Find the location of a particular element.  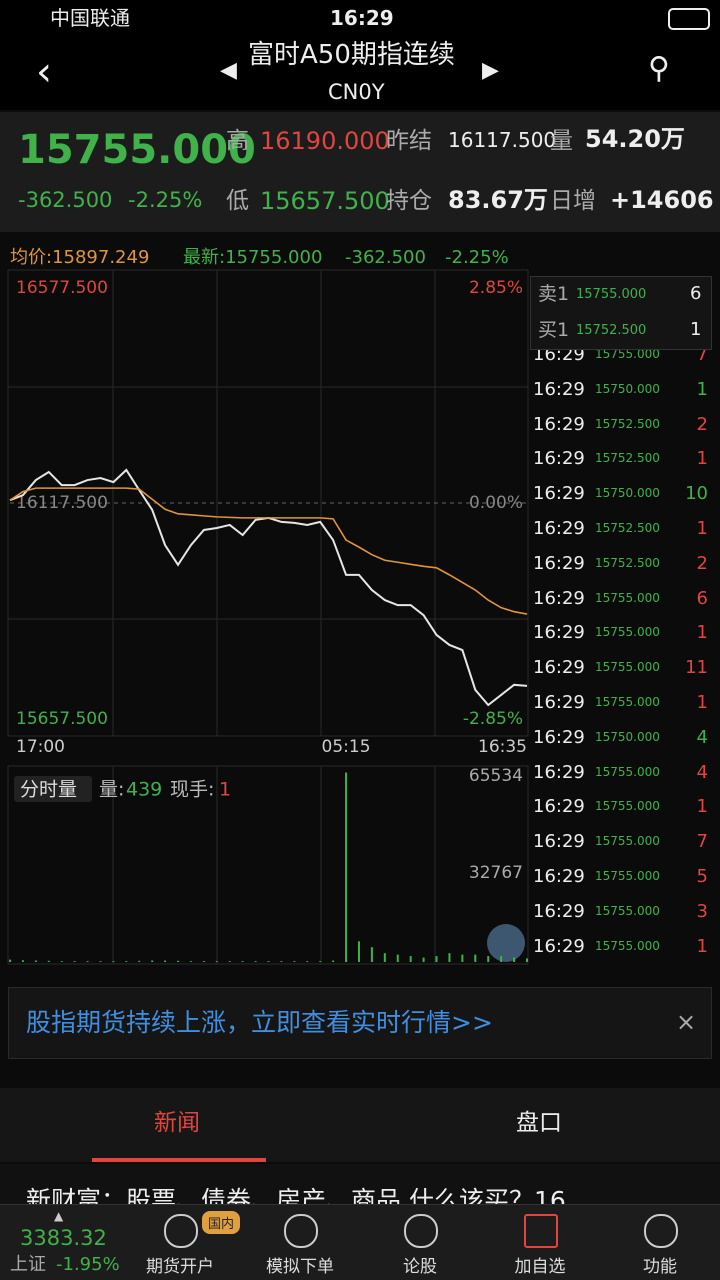

y-tick-label: 32767 is located at coordinates (496, 873).